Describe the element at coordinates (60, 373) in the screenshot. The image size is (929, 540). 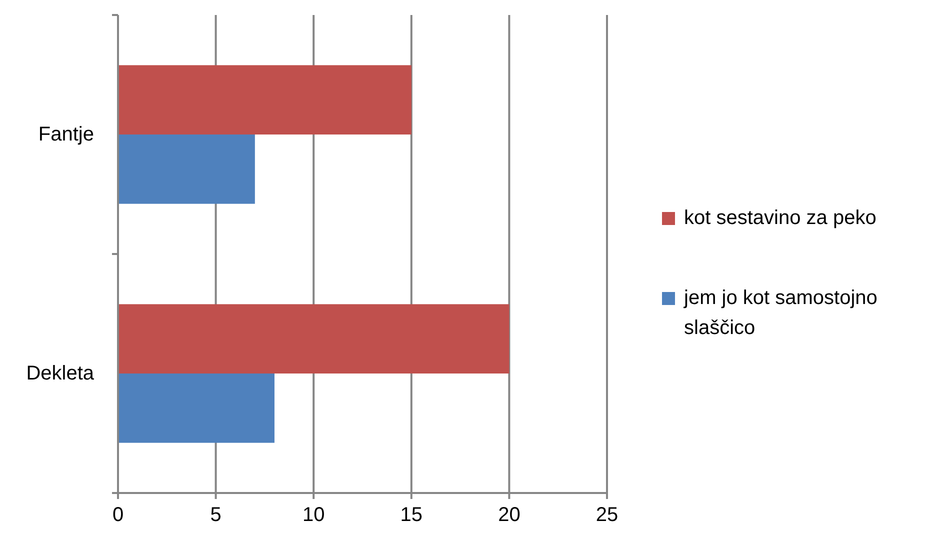
I see `y-tick-label: Dekleta` at that location.